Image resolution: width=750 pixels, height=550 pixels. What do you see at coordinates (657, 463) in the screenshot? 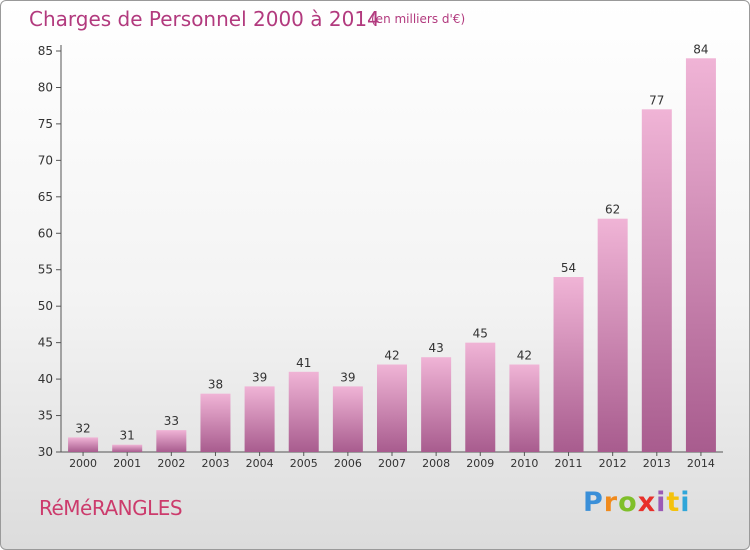
I see `x-tick-label: 2013` at bounding box center [657, 463].